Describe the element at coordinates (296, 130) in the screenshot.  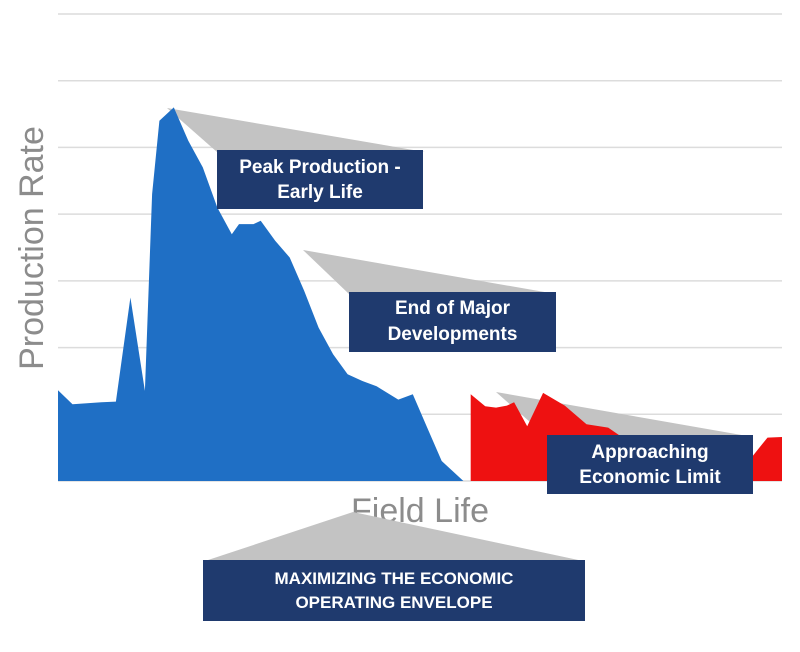
I see `wedge-peak` at that location.